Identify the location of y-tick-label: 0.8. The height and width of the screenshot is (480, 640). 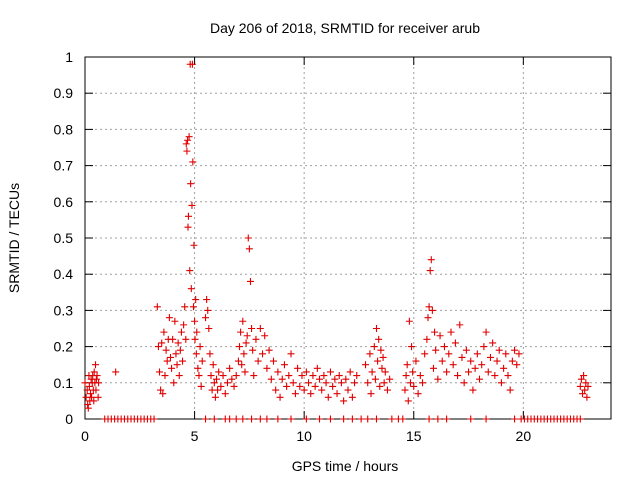
(64, 129).